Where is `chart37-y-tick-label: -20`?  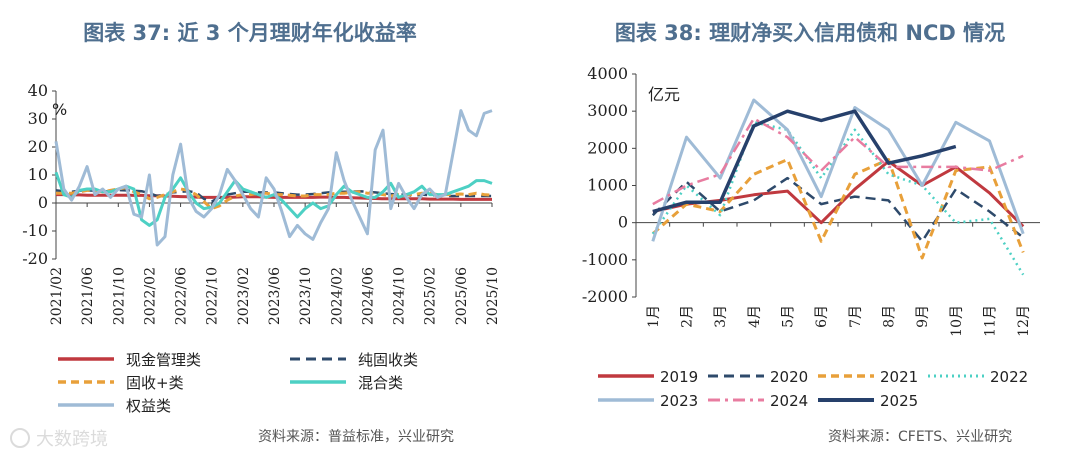 chart37-y-tick-label: -20 is located at coordinates (35, 258).